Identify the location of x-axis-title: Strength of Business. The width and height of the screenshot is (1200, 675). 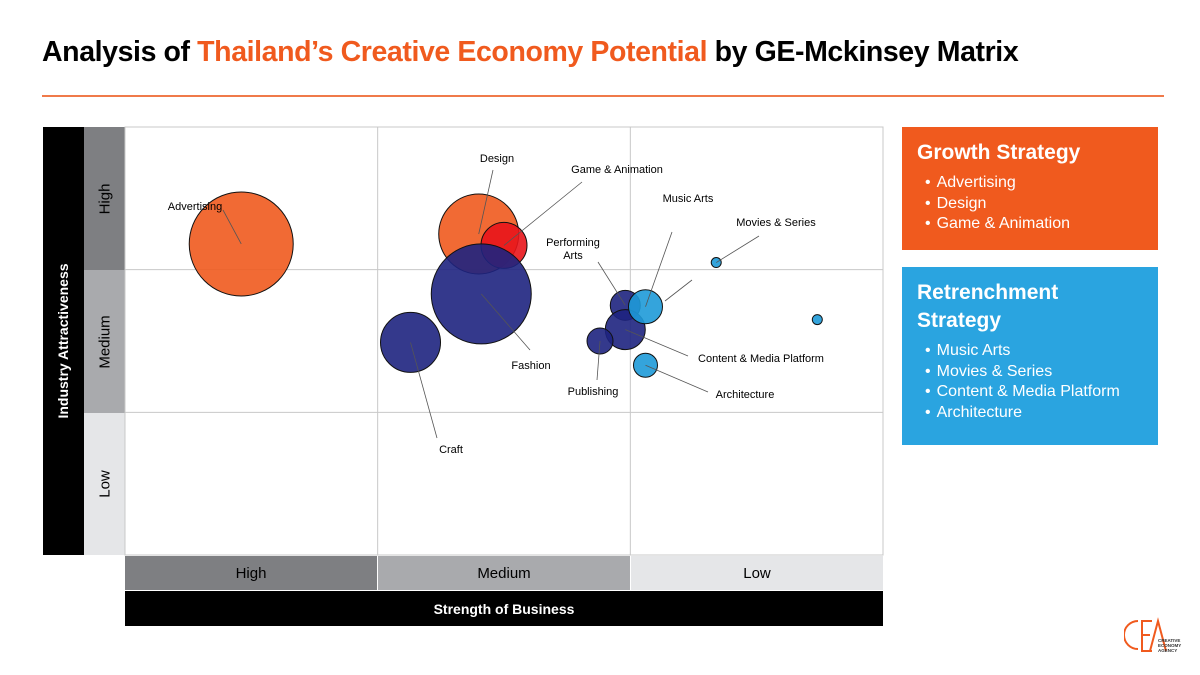
(504, 608).